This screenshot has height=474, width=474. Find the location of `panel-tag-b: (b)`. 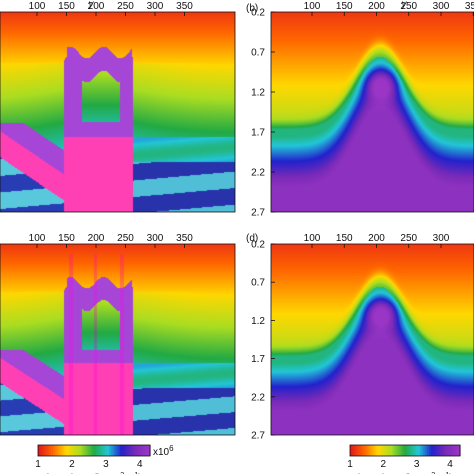

panel-tag-b: (b) is located at coordinates (252, 8).